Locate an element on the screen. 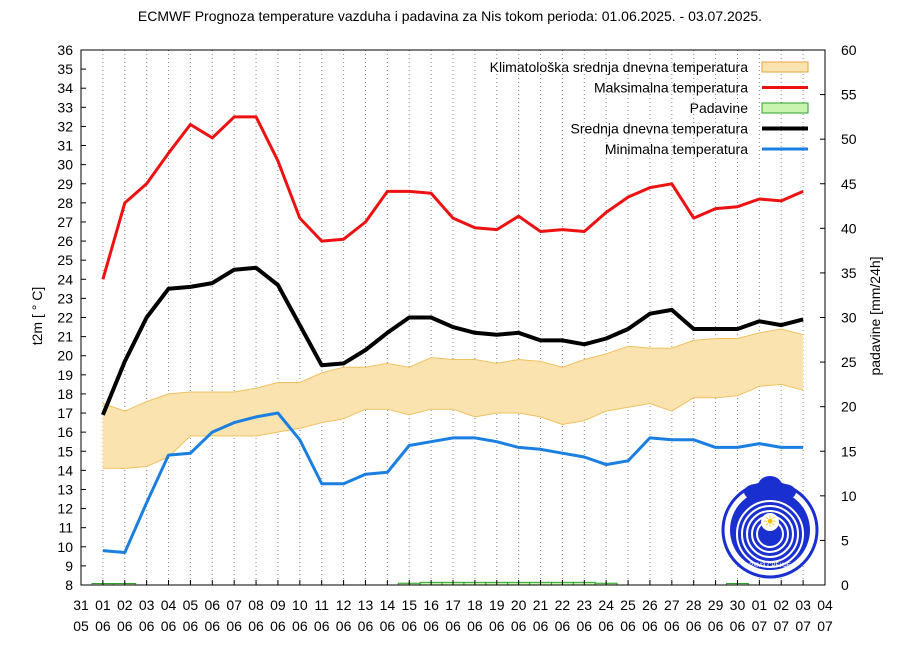 This screenshot has width=912, height=649. y2-tick-label: 30 is located at coordinates (849, 318).